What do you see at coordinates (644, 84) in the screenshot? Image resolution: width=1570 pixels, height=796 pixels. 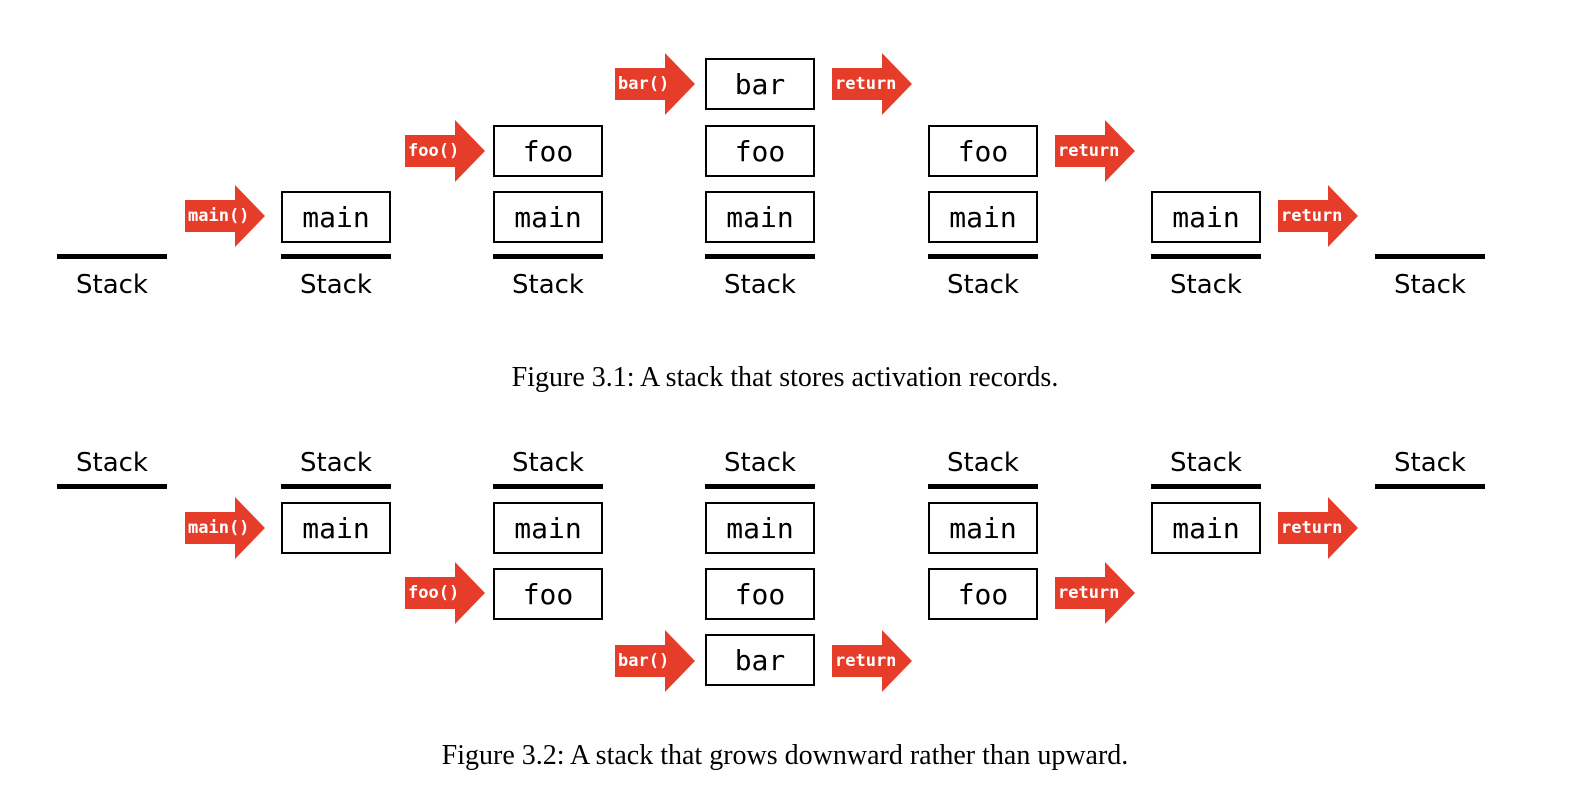 I see `figure1-arrow-2-label: bar()` at bounding box center [644, 84].